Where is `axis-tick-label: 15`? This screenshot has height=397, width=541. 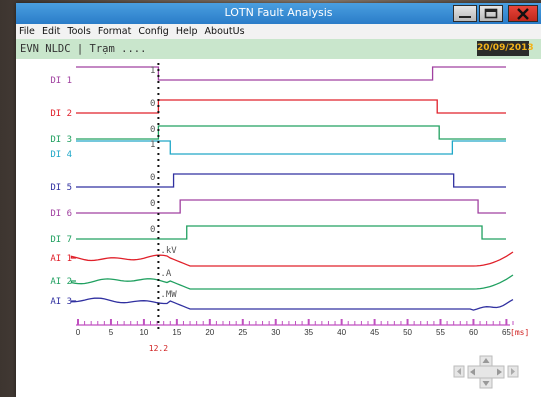 axis-tick-label: 15 is located at coordinates (176, 332).